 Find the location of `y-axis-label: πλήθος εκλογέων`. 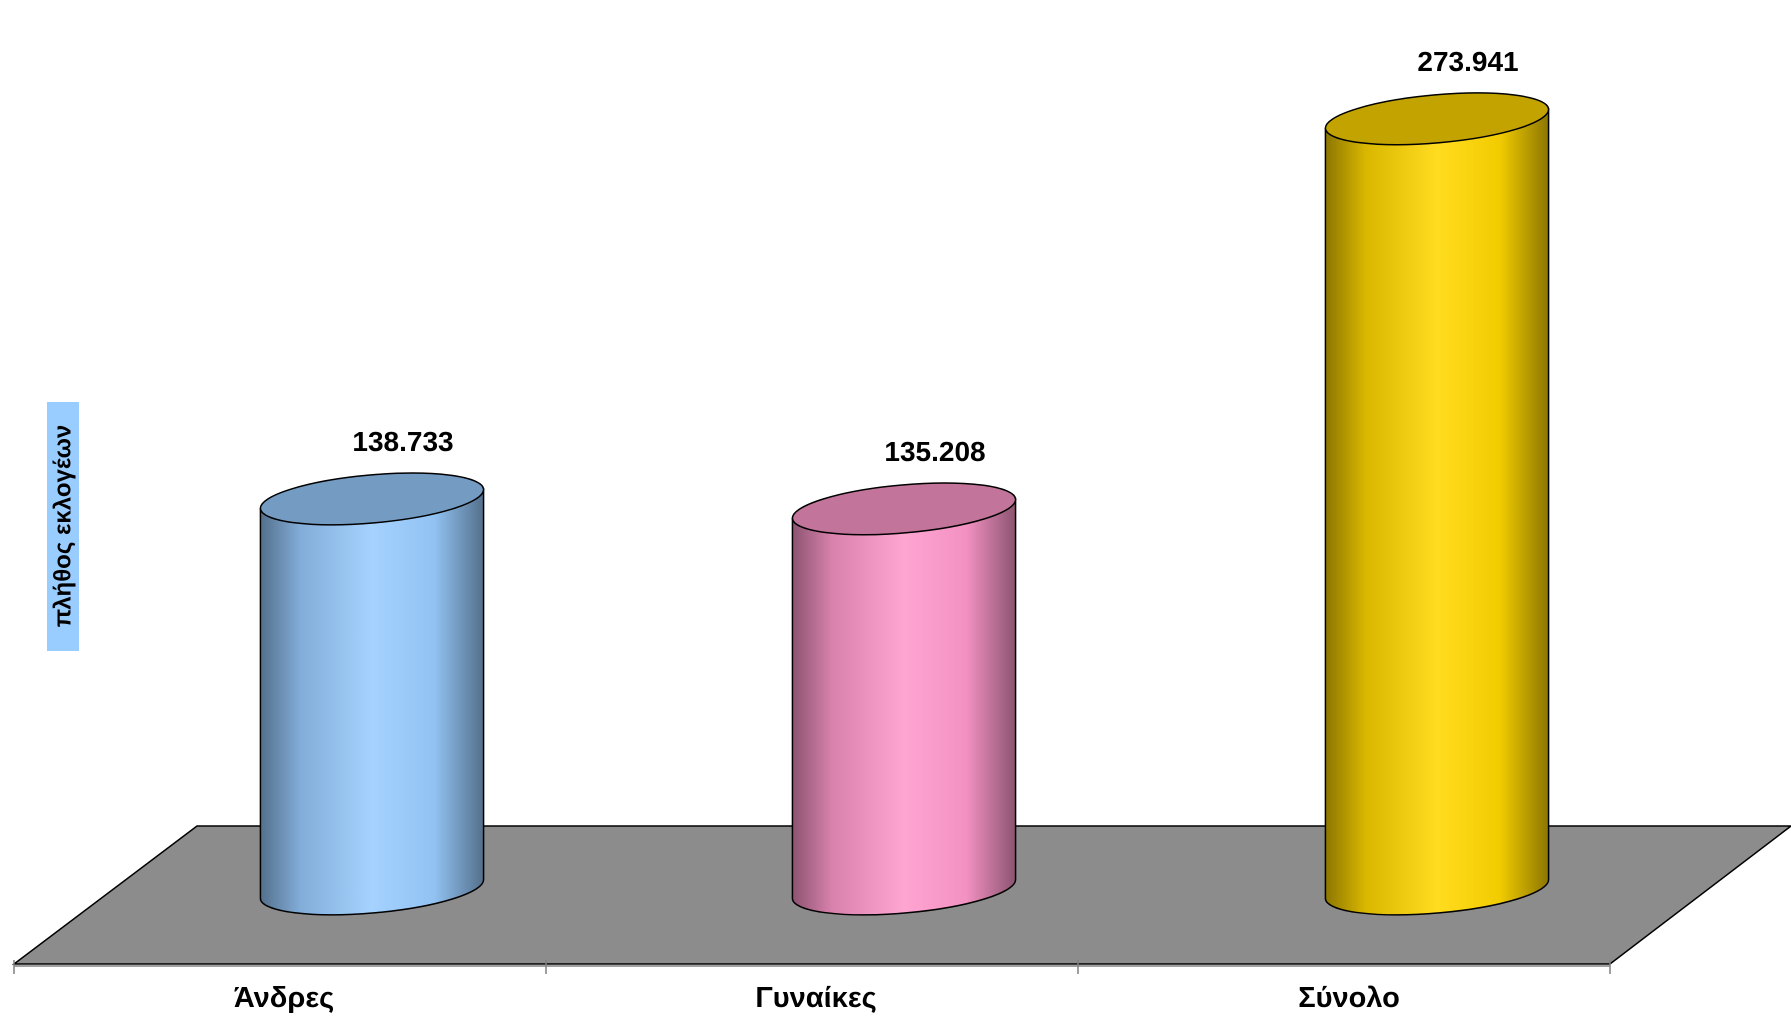

y-axis-label: πλήθος εκλογέων is located at coordinates (63, 526).